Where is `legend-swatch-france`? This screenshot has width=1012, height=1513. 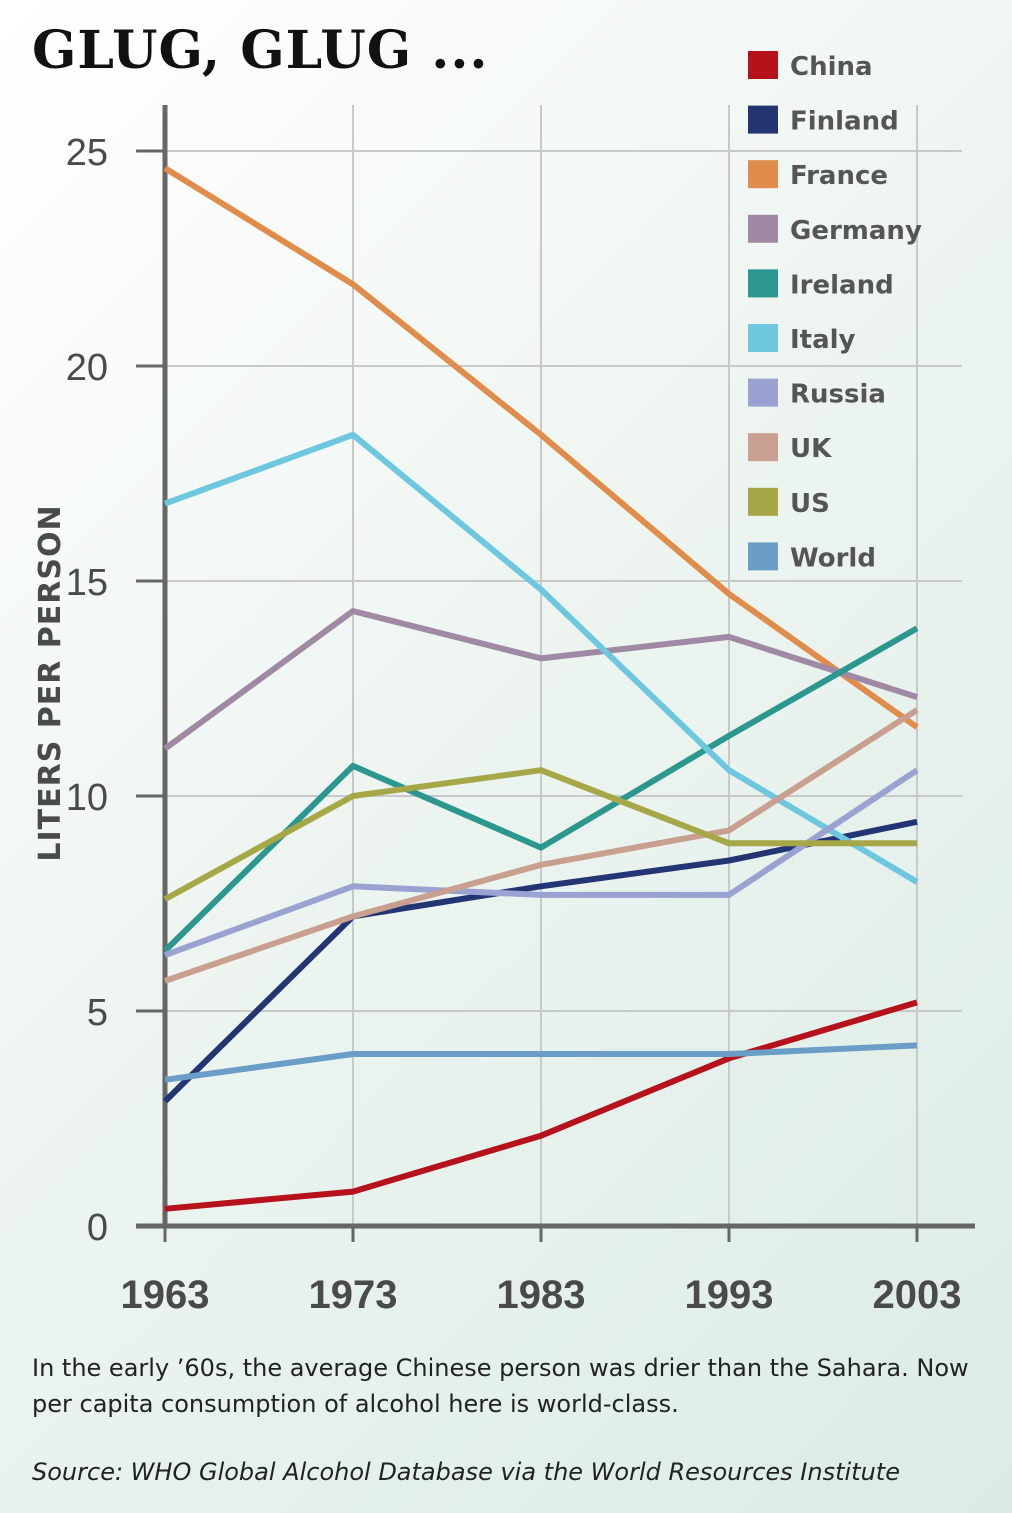 legend-swatch-france is located at coordinates (763, 174).